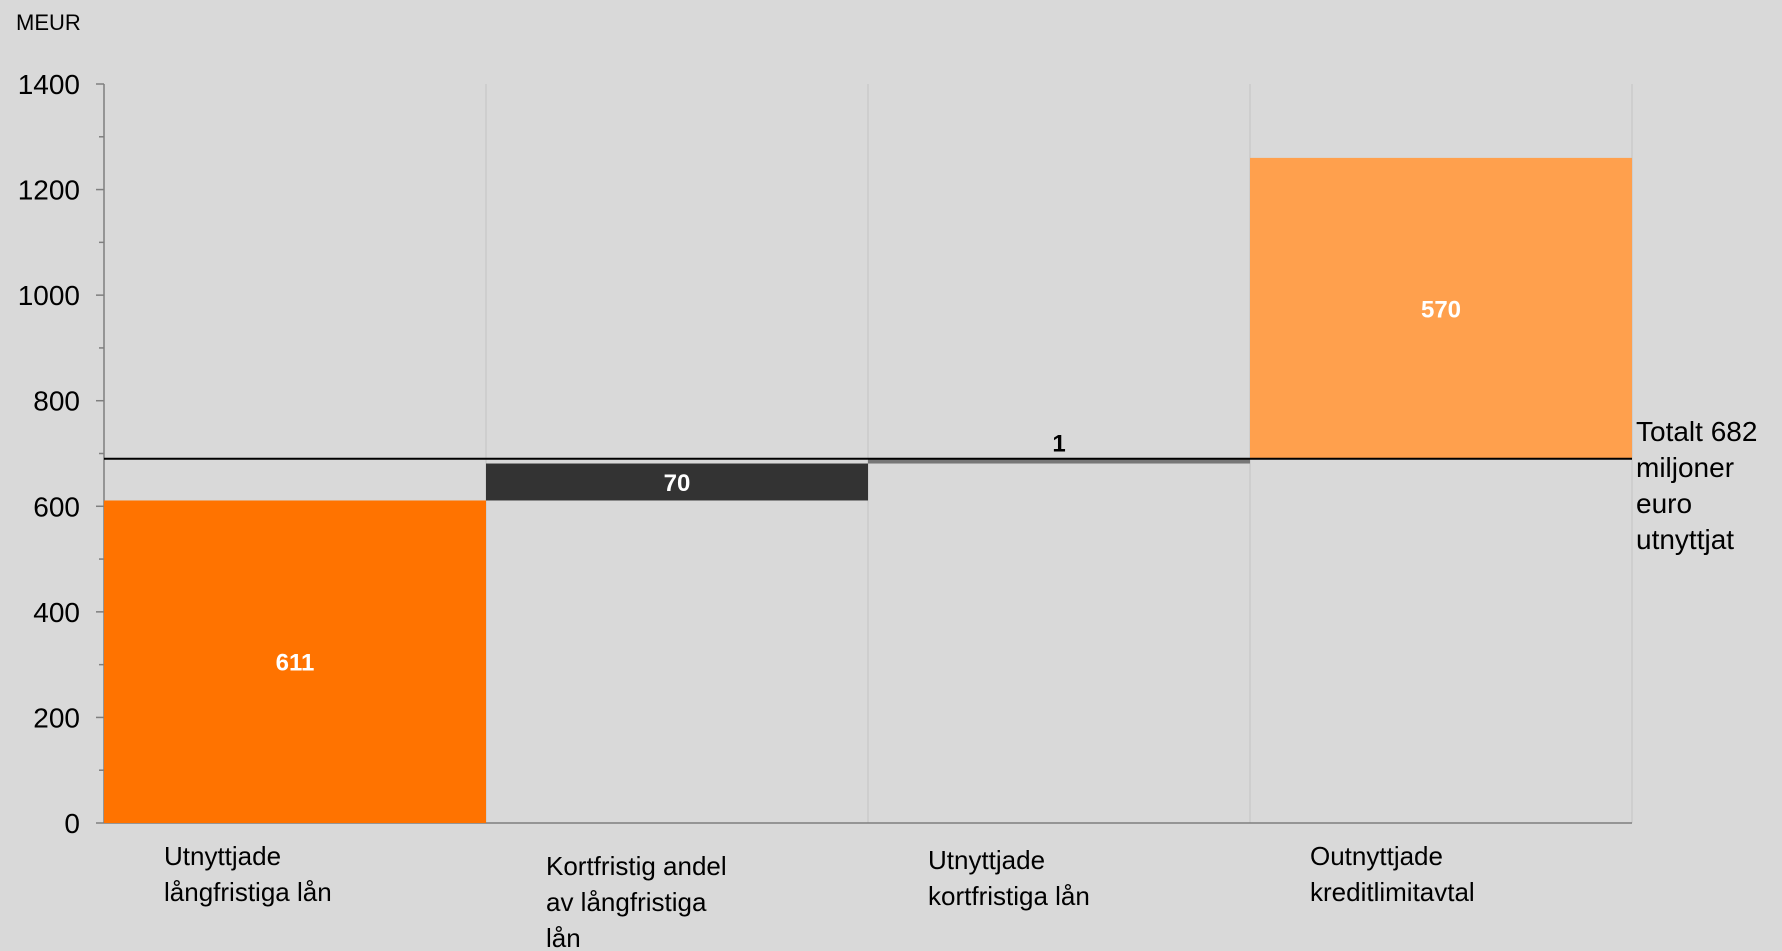 This screenshot has height=951, width=1782. Describe the element at coordinates (1392, 892) in the screenshot. I see `x-tick-label-line: kreditlimitavtal` at that location.